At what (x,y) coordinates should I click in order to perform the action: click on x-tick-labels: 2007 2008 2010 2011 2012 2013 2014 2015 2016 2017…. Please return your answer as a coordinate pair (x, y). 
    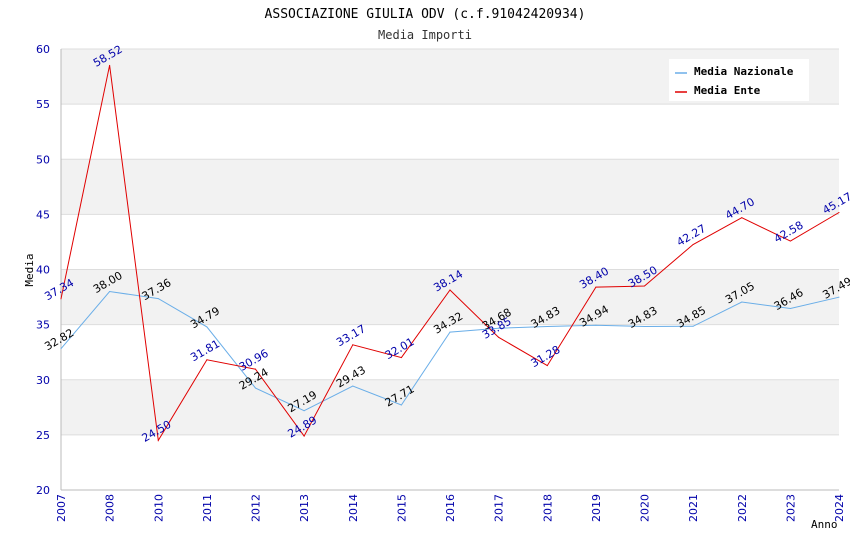
    Looking at the image, I should click on (450, 508).